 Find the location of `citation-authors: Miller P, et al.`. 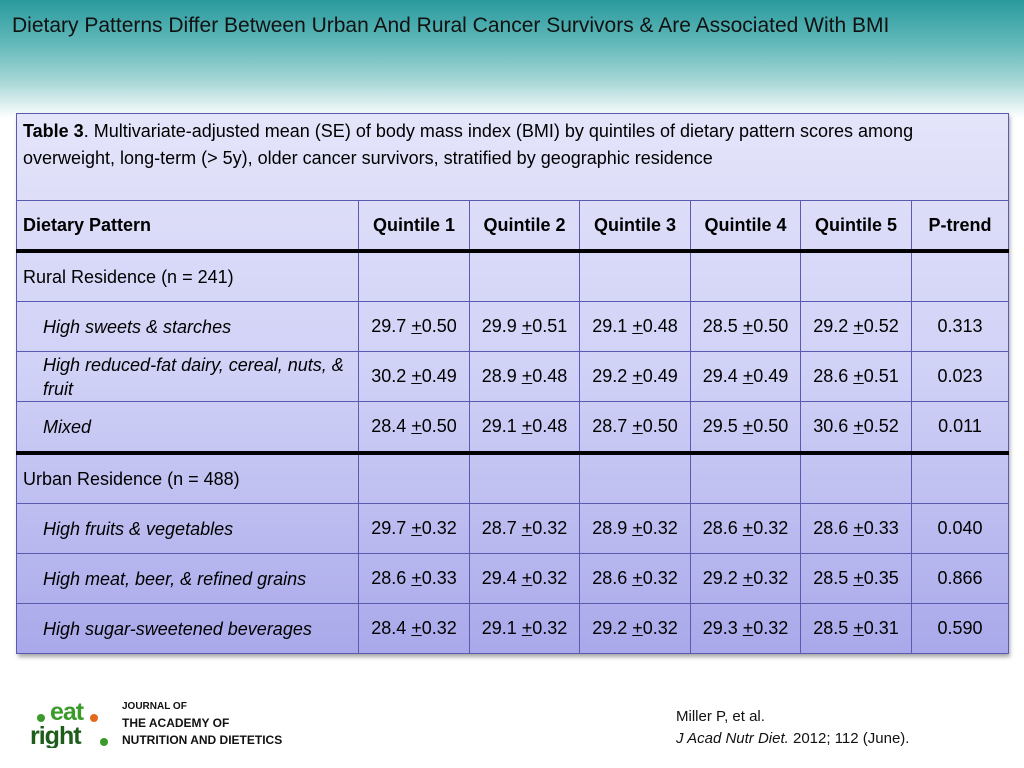

citation-authors: Miller P, et al. is located at coordinates (720, 716).